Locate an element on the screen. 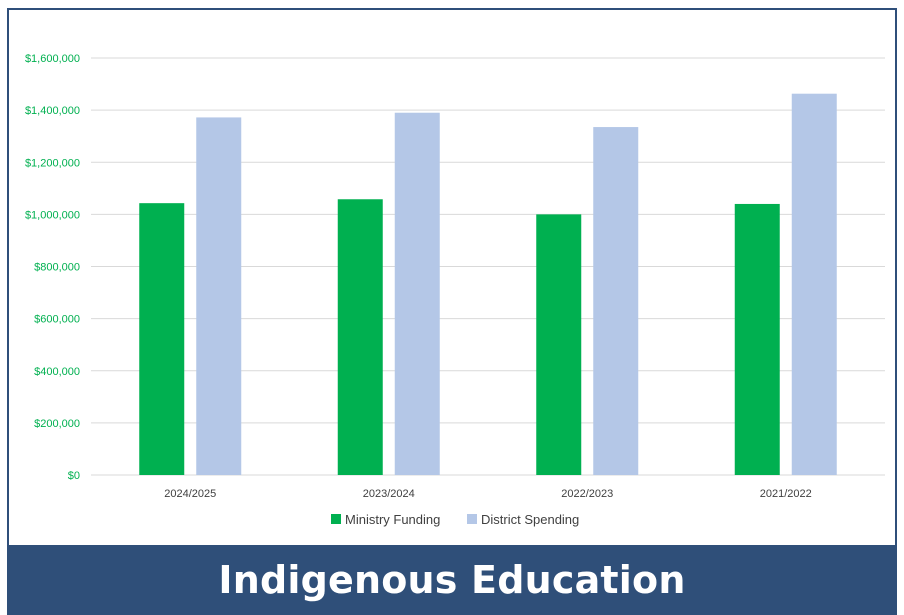 Image resolution: width=904 pixels, height=615 pixels. x-category-label: 2021/2022 is located at coordinates (786, 494).